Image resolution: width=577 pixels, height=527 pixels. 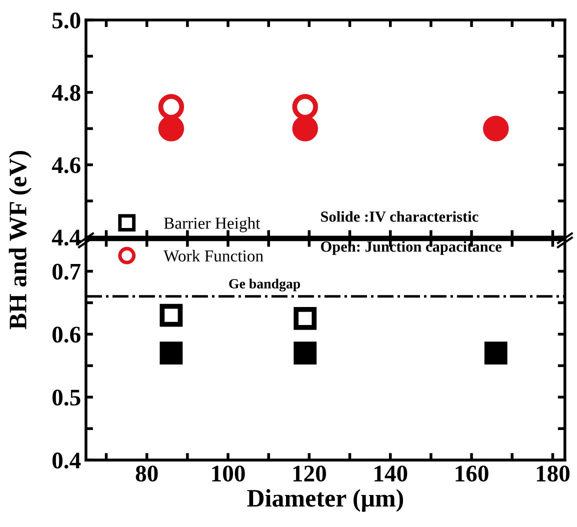 I want to click on x-axis-title: Diameter (μm), so click(x=325, y=500).